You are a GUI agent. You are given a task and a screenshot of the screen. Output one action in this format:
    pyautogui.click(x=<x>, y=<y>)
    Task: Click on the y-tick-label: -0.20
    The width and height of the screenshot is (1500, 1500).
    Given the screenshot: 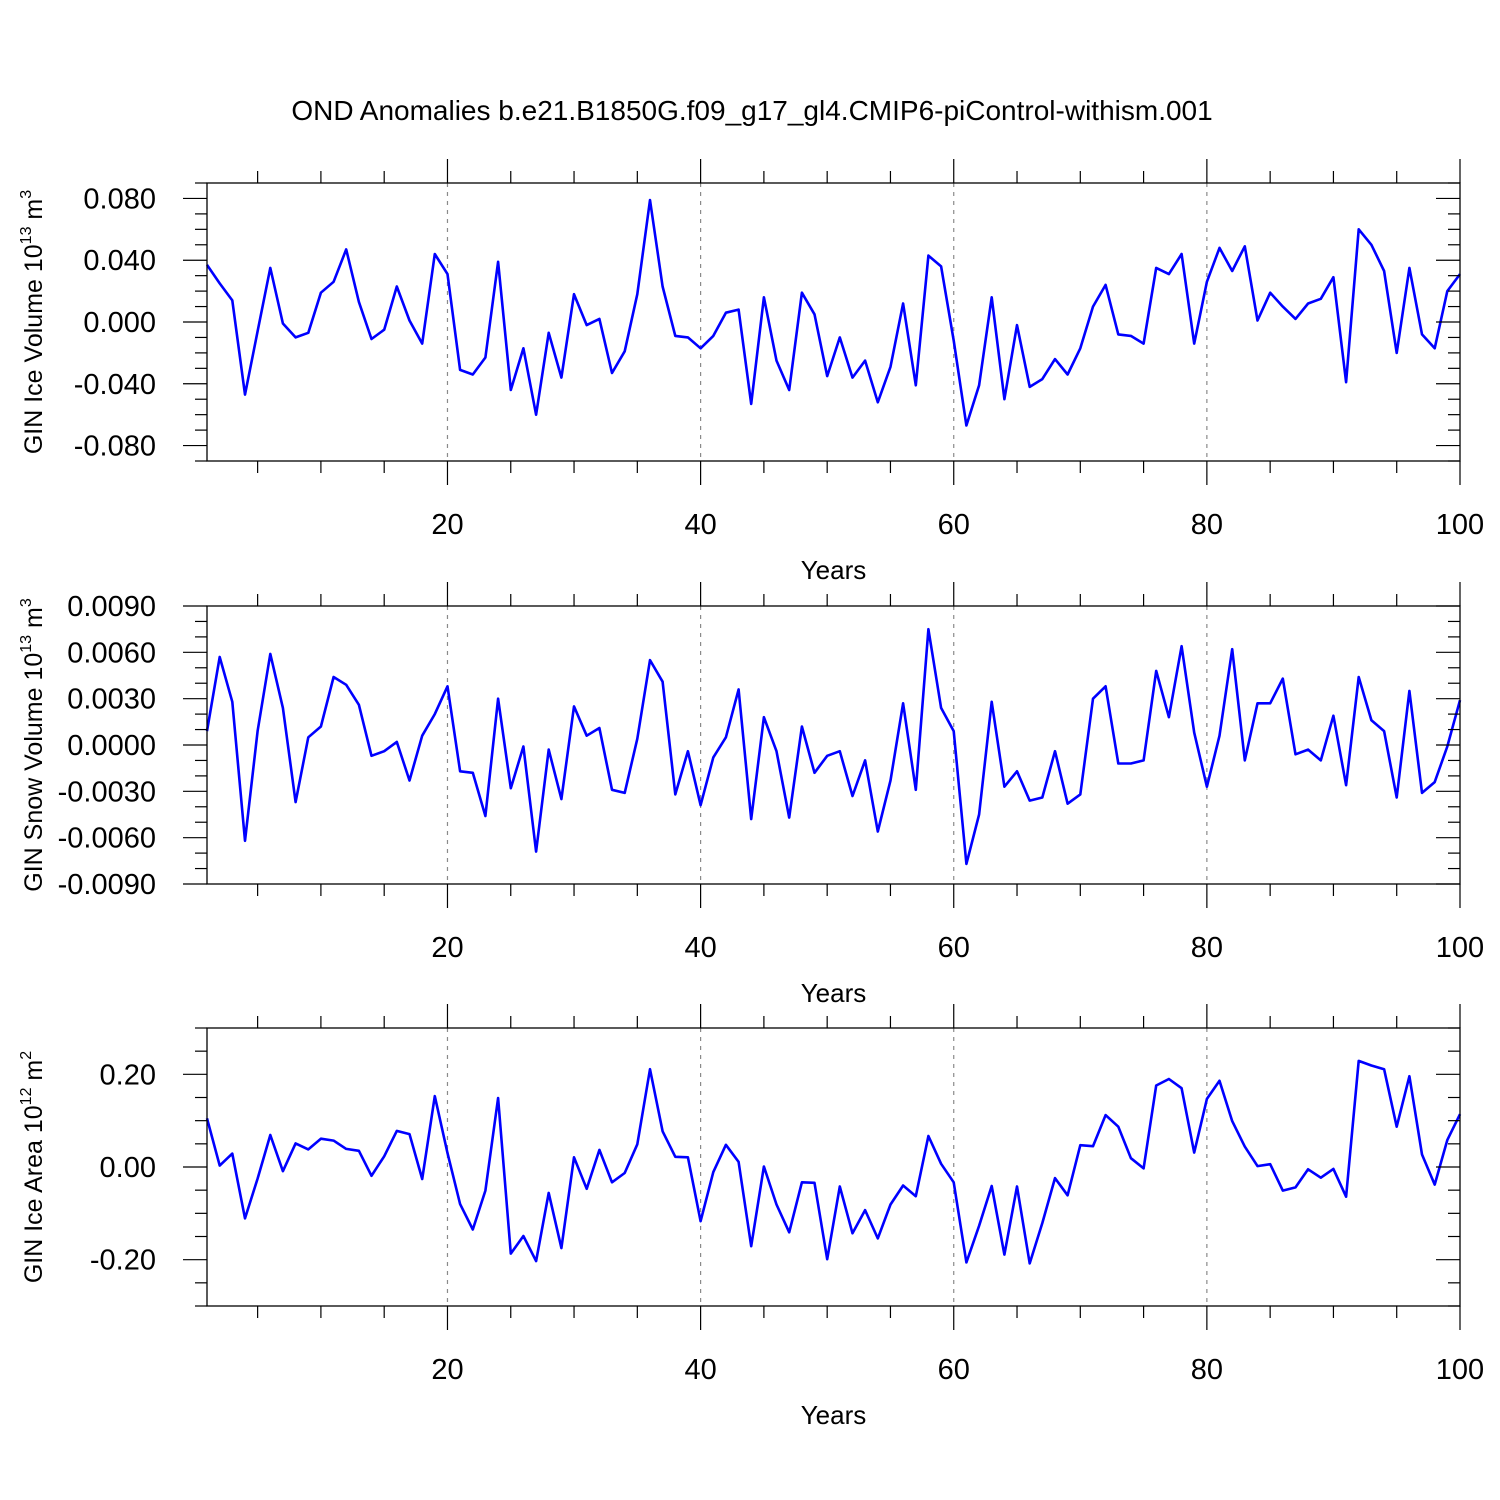 What is the action you would take?
    pyautogui.click(x=123, y=1261)
    